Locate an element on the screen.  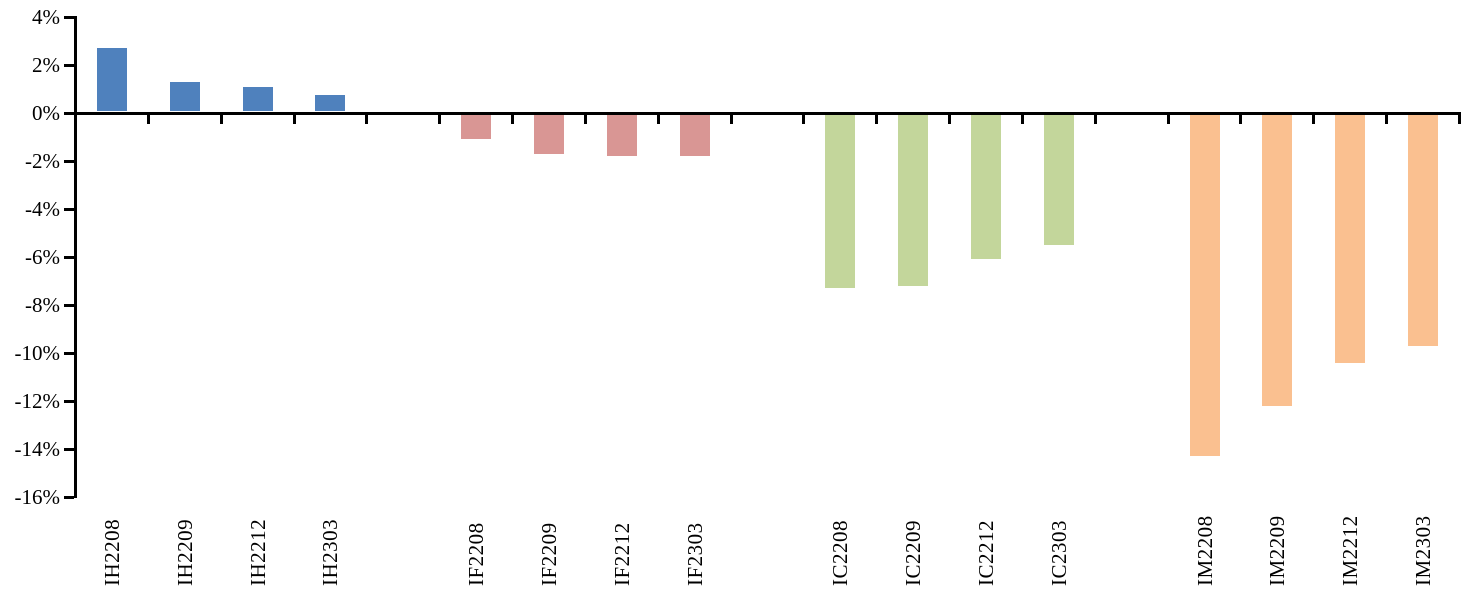
x-label-IC2208: IC2208 is located at coordinates (840, 553).